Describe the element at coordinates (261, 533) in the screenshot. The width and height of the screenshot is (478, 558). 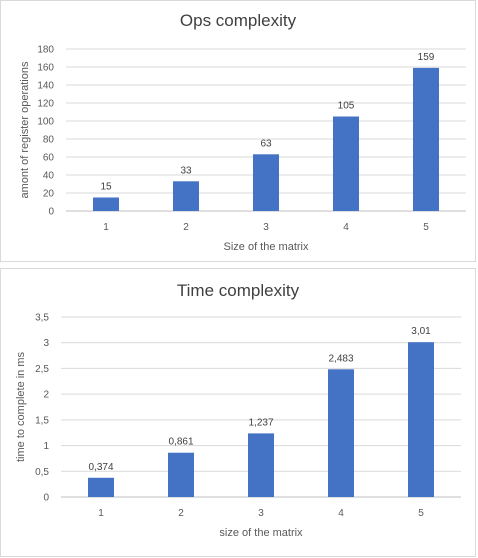
I see `x-axis-title: size of the matrix` at that location.